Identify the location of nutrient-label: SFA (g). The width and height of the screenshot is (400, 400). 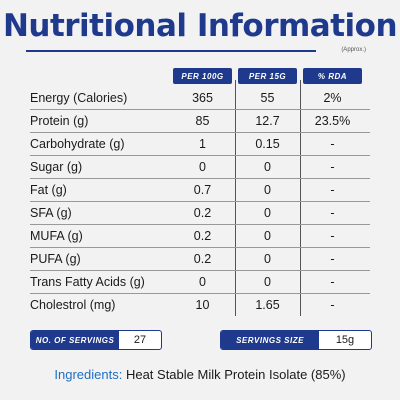
(51, 213).